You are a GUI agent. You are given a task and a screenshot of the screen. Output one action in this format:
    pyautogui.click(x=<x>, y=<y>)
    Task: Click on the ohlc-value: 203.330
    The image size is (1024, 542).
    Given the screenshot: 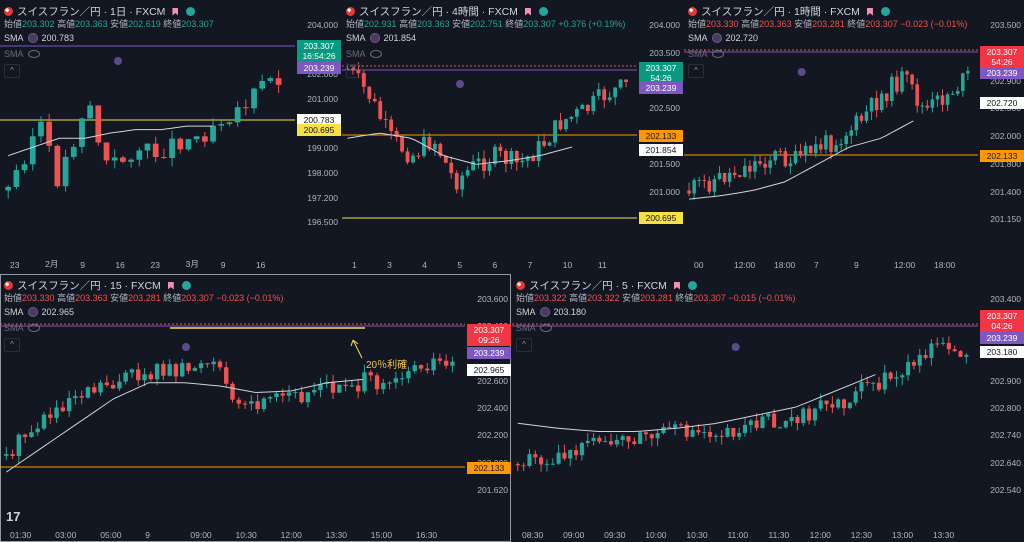 What is the action you would take?
    pyautogui.click(x=38, y=298)
    